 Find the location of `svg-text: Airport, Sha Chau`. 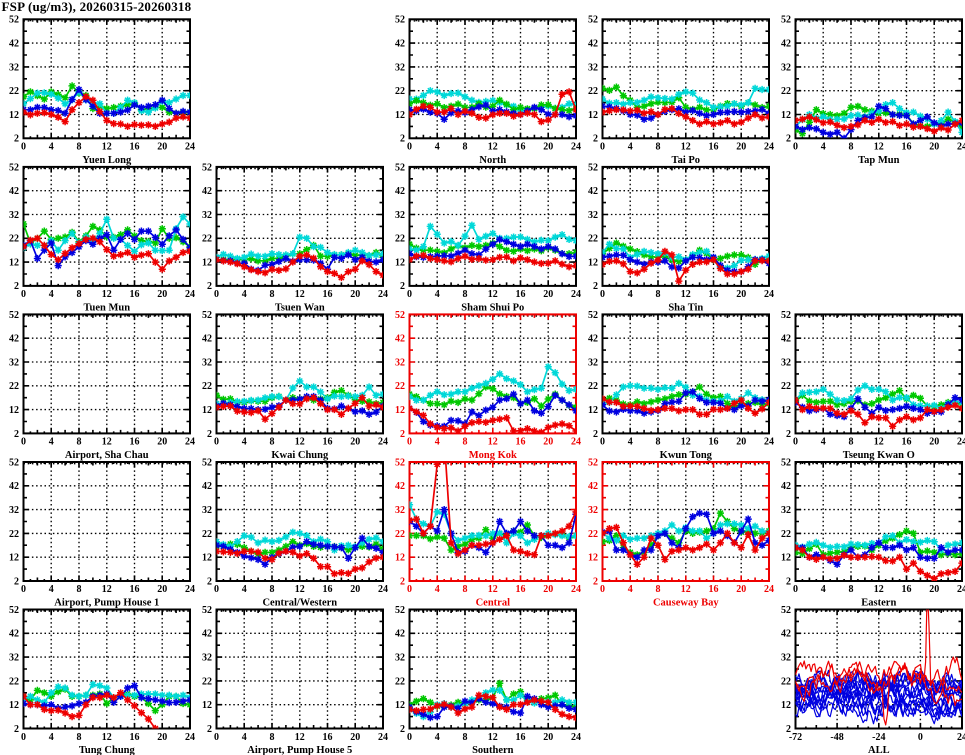

svg-text: Airport, Sha Chau is located at coordinates (107, 455).